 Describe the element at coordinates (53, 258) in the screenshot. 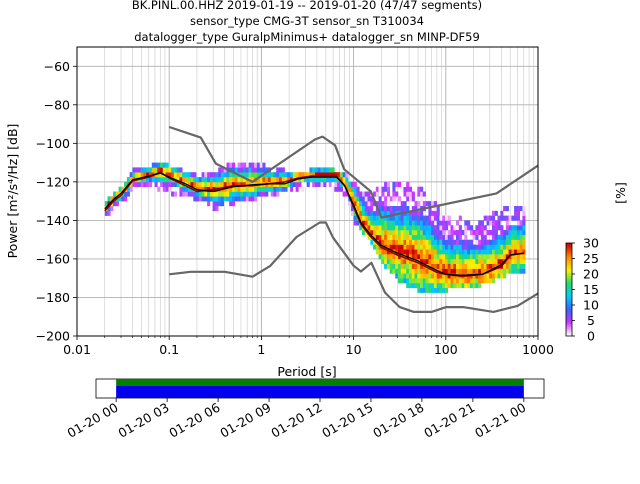

I see `y-tick-label: −160` at that location.